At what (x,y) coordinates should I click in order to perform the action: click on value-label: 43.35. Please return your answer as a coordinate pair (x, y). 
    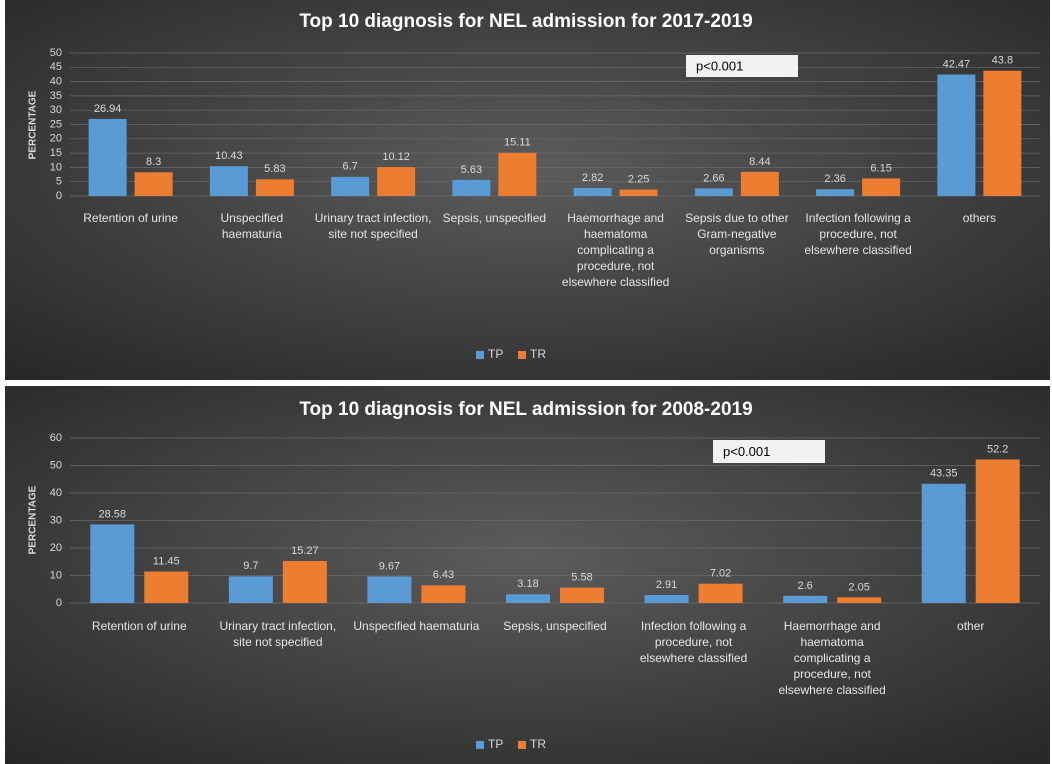
    Looking at the image, I should click on (944, 474).